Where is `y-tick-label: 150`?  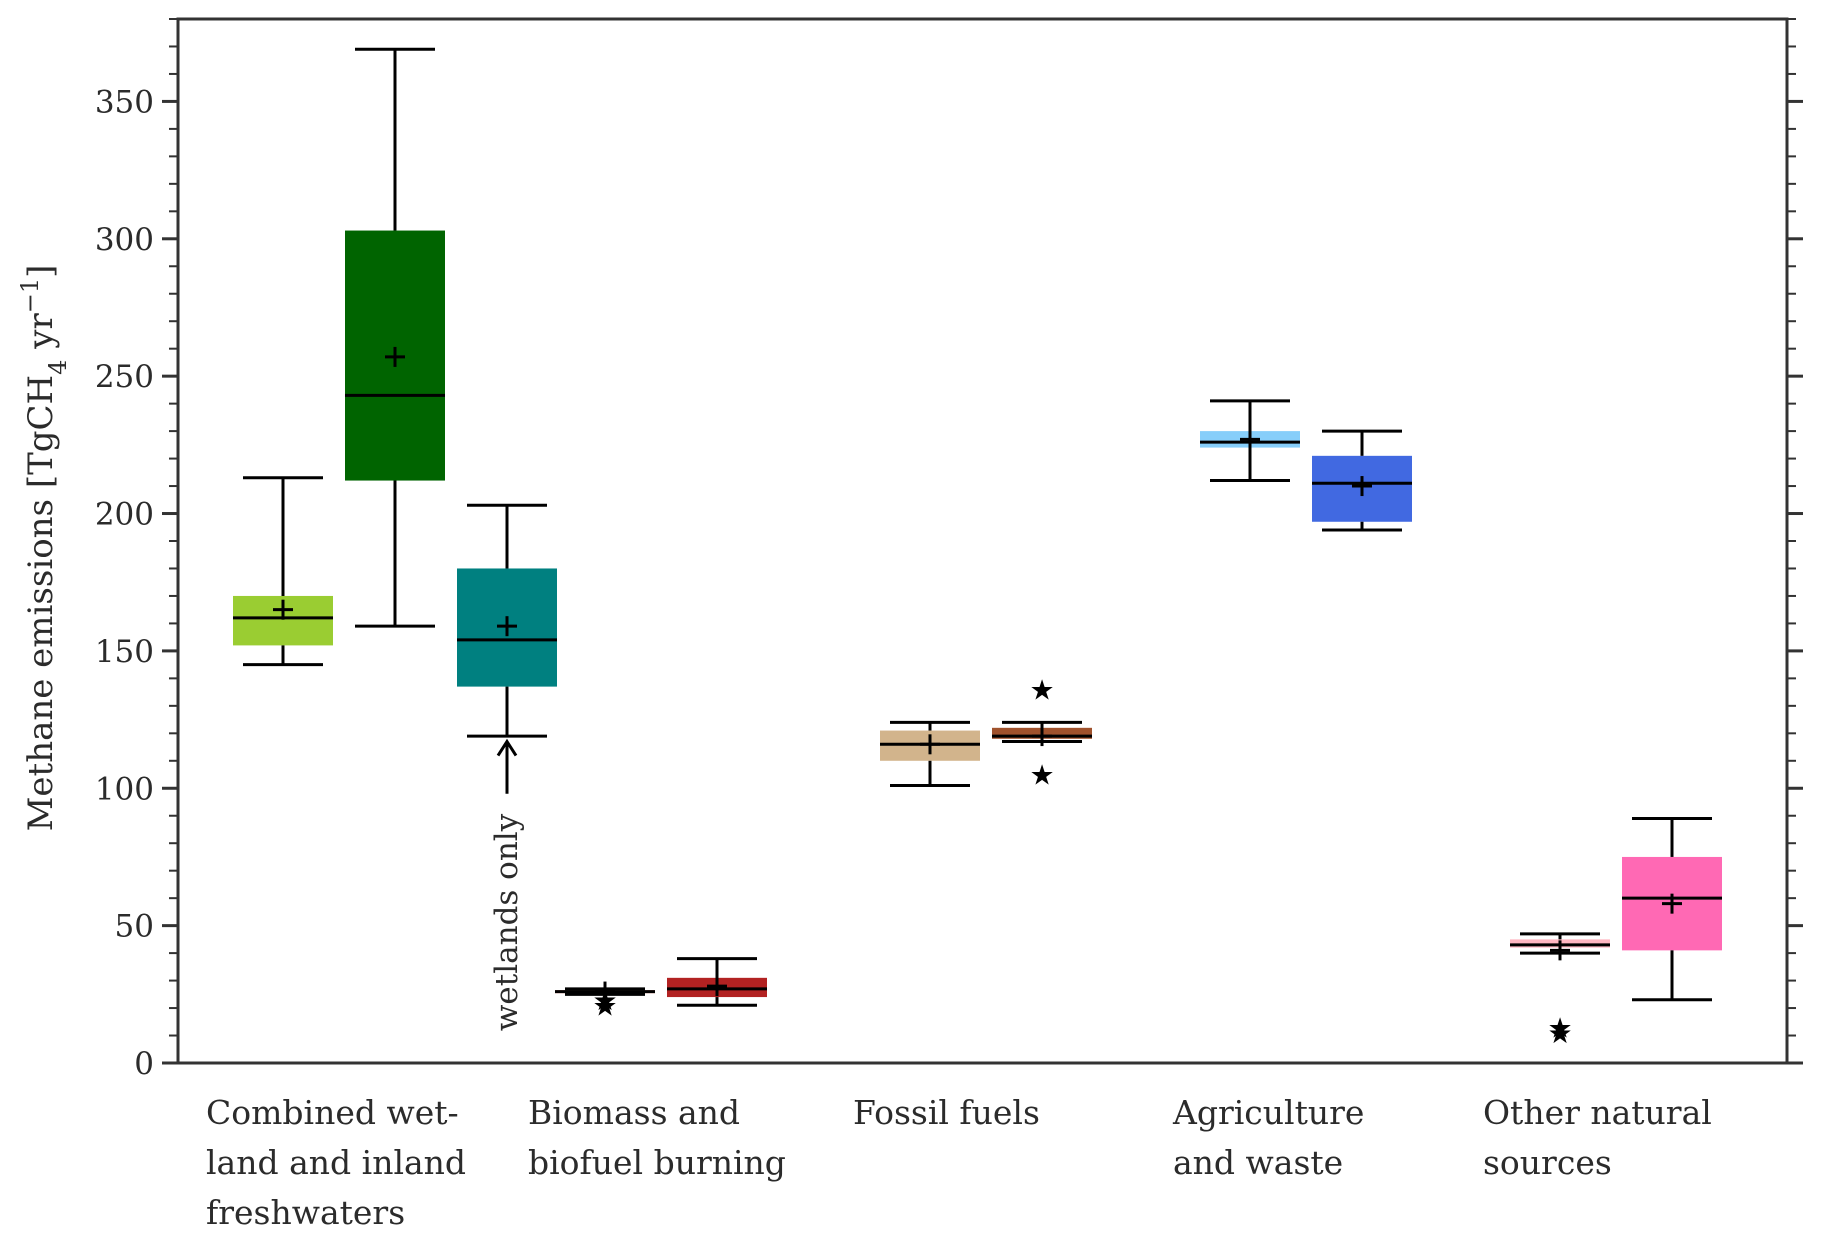 y-tick-label: 150 is located at coordinates (124, 652).